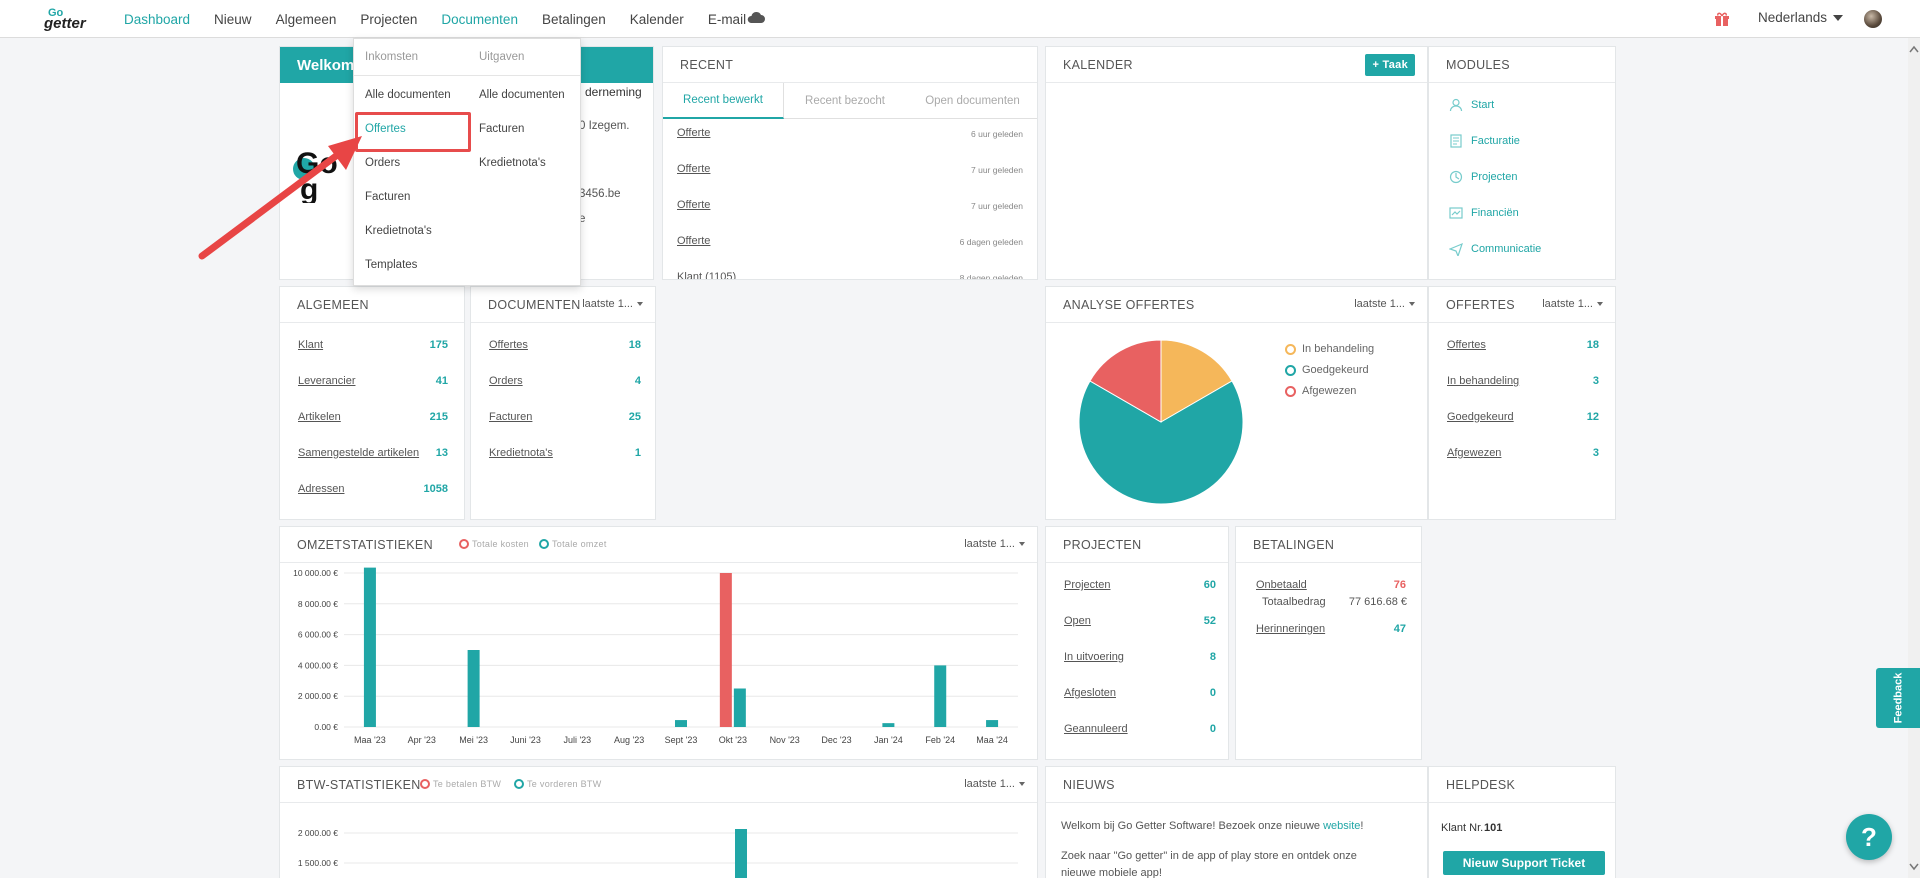  What do you see at coordinates (383, 163) in the screenshot?
I see `dropdown-inkomsten-orders: Orders` at bounding box center [383, 163].